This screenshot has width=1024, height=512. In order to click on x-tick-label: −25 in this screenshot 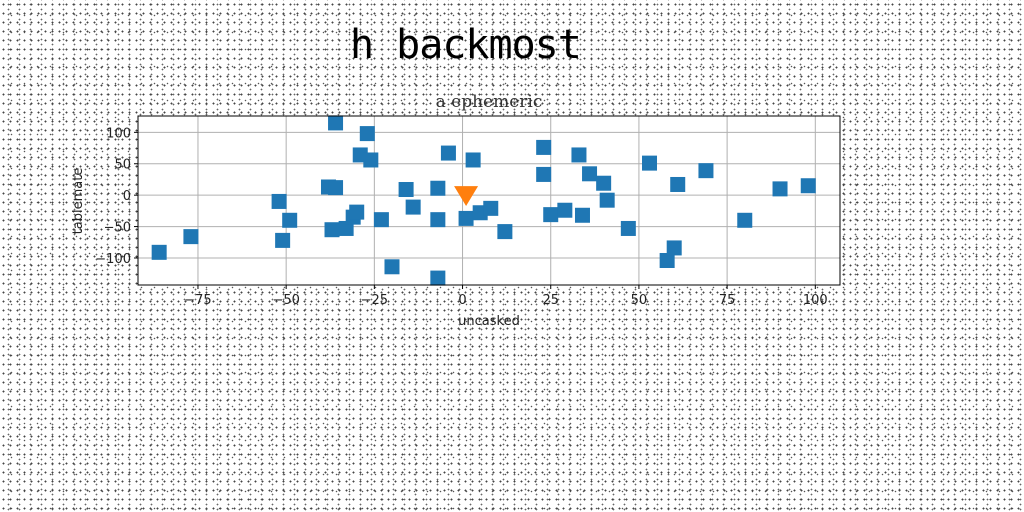, I will do `click(374, 300)`.